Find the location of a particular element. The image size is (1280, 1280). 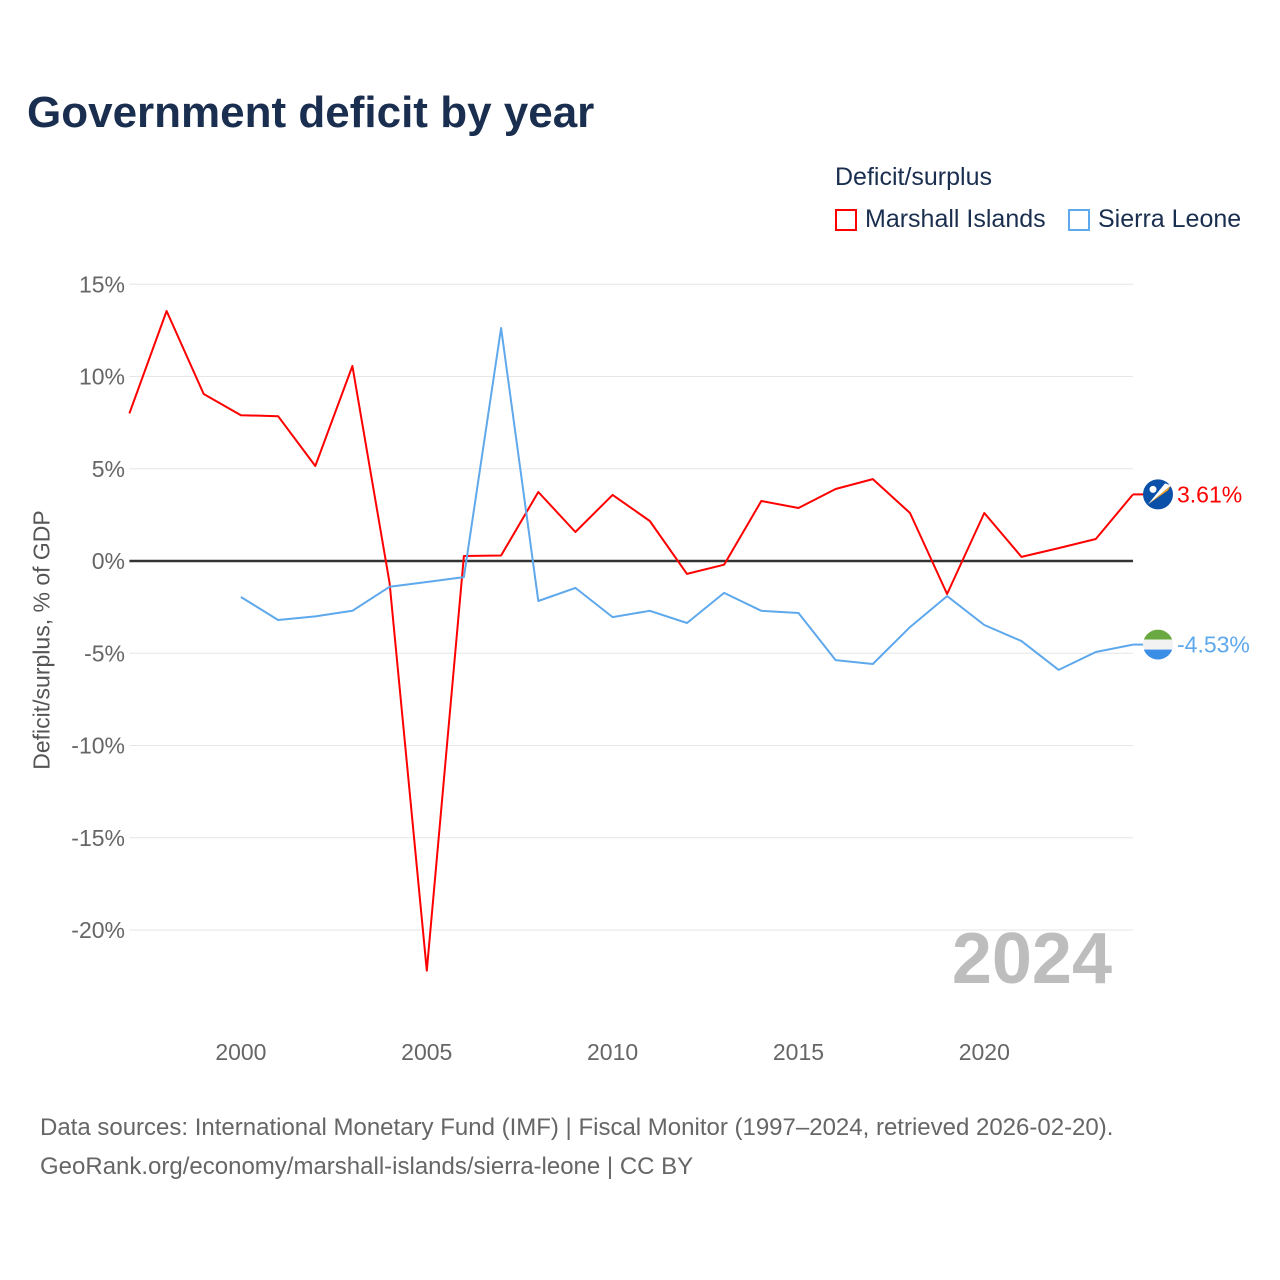

flag-stripe-blue is located at coordinates (1158, 654).